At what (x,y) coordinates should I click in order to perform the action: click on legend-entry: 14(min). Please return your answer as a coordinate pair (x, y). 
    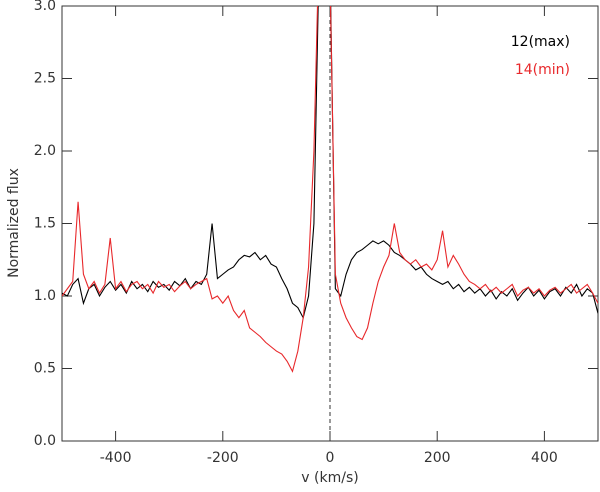
    Looking at the image, I should click on (542, 70).